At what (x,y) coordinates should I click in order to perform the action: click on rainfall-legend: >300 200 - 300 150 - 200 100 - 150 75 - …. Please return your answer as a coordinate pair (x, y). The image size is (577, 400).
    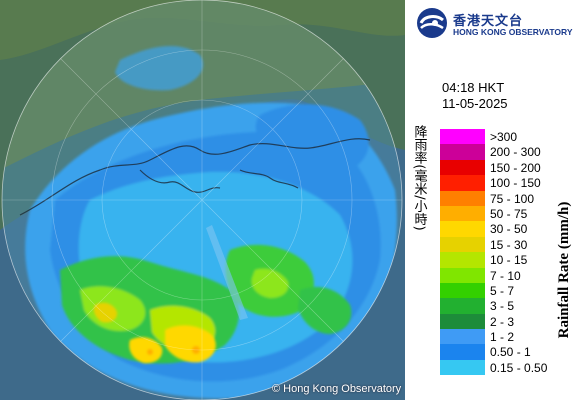
    Looking at the image, I should click on (505, 252).